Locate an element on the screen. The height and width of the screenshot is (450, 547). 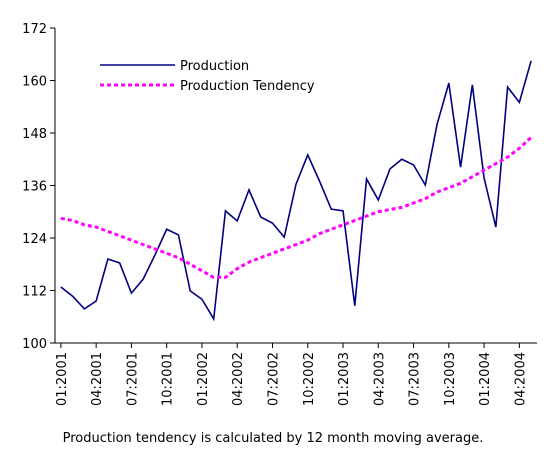
x-tick-label: 07:2002 is located at coordinates (273, 379).